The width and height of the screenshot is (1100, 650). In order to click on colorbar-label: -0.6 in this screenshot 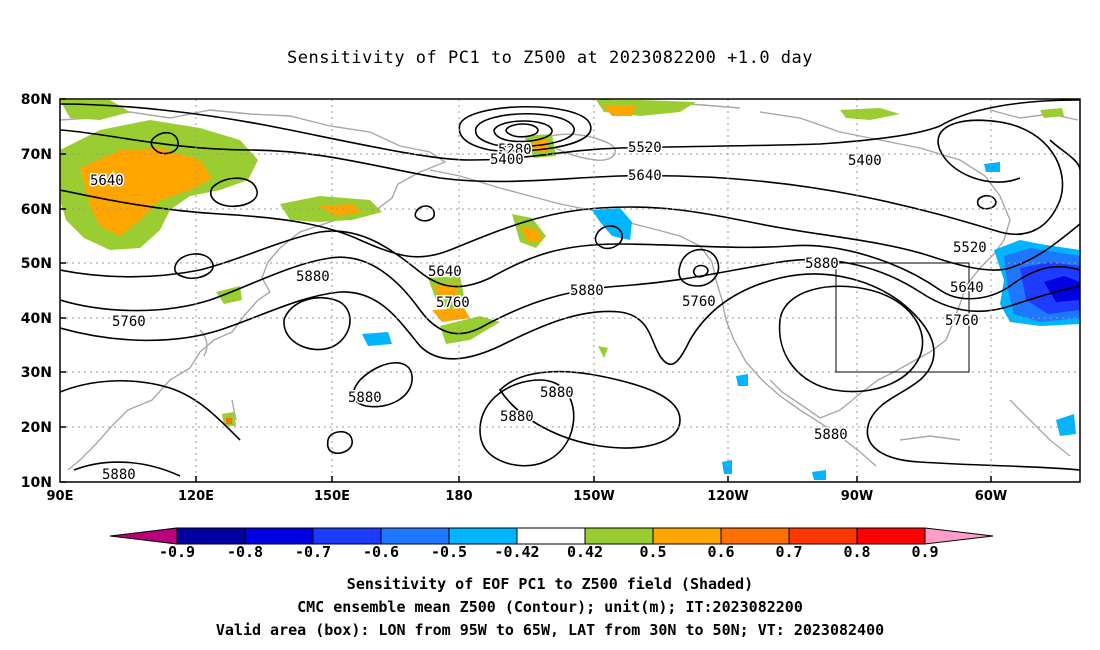, I will do `click(381, 552)`.